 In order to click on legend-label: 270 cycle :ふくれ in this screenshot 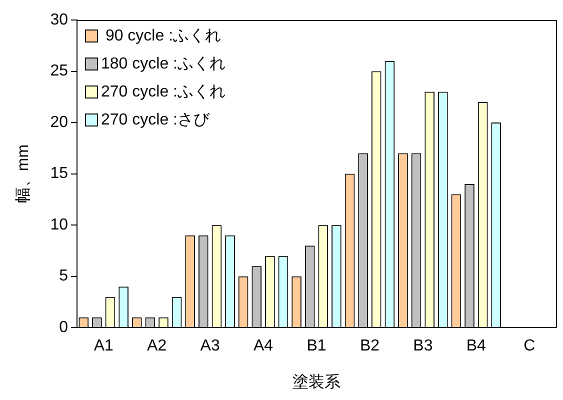, I will do `click(163, 91)`.